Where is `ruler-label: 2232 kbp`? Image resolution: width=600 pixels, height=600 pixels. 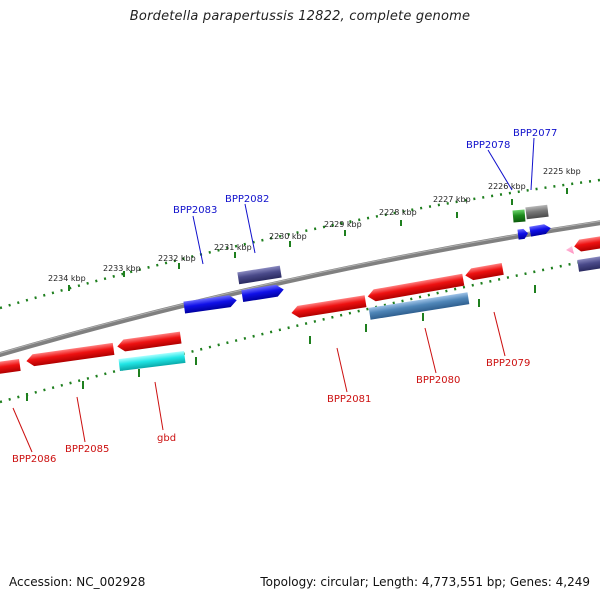 ruler-label: 2232 kbp is located at coordinates (177, 258).